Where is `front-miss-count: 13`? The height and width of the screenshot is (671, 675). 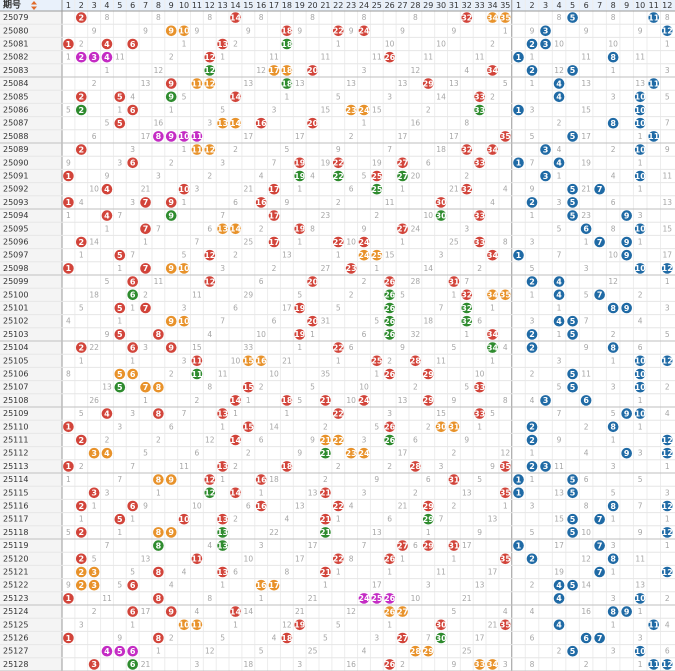 front-miss-count: 13 is located at coordinates (403, 400).